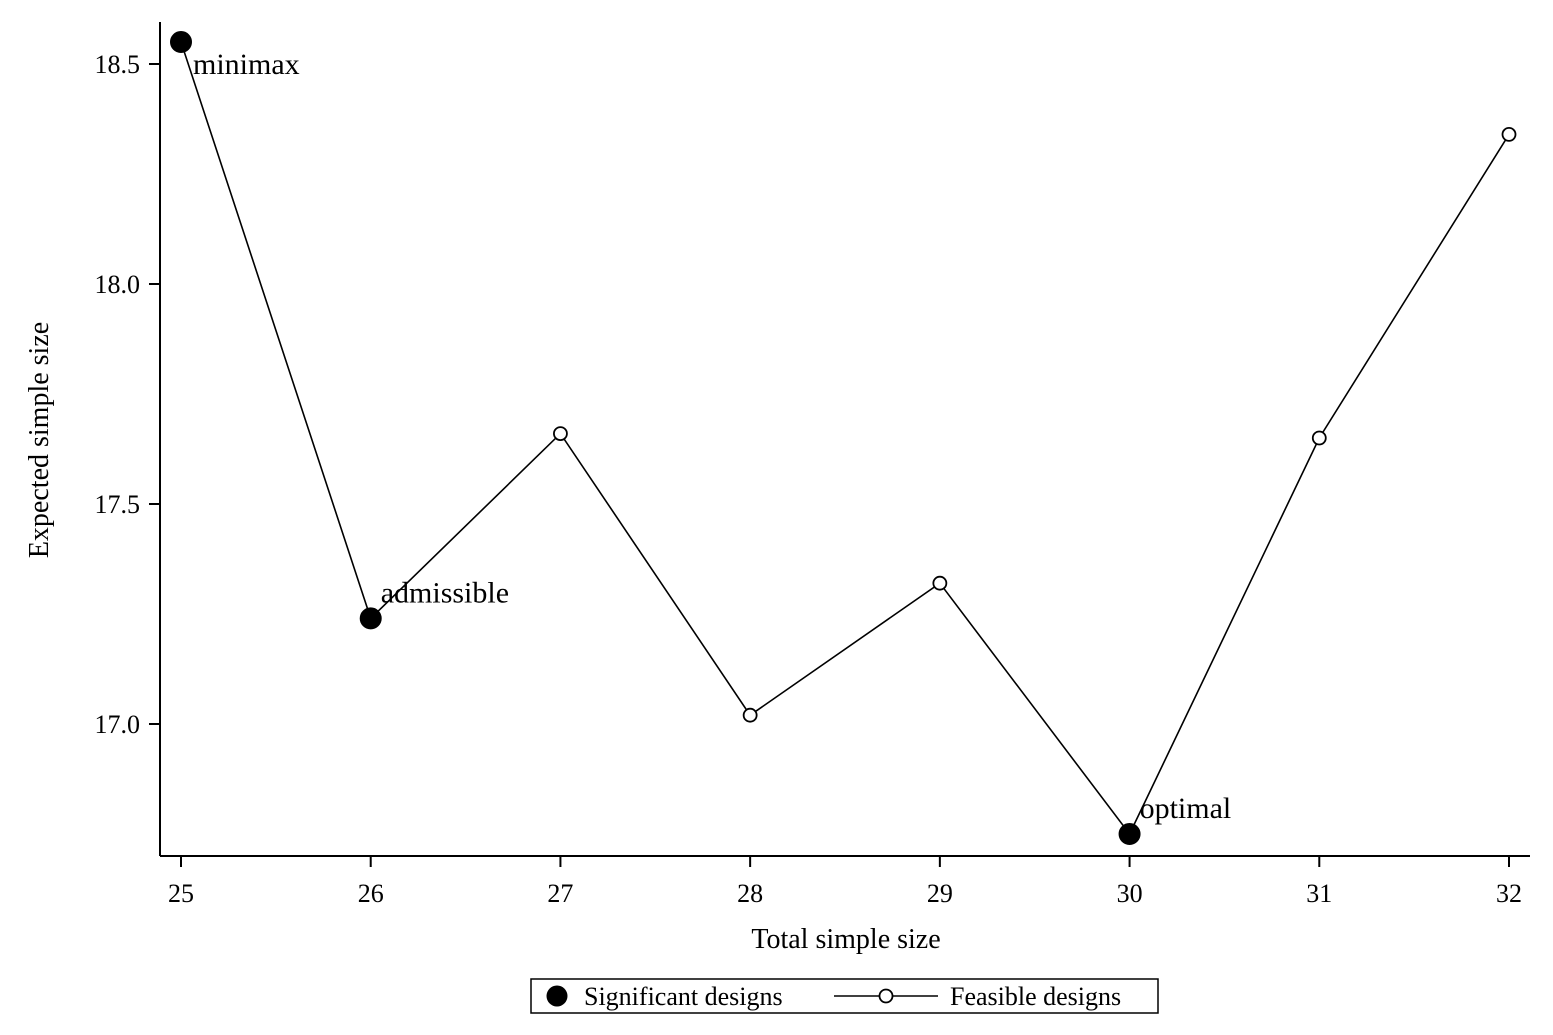 The image size is (1553, 1035). What do you see at coordinates (118, 64) in the screenshot?
I see `y-tick-label: 18.5` at bounding box center [118, 64].